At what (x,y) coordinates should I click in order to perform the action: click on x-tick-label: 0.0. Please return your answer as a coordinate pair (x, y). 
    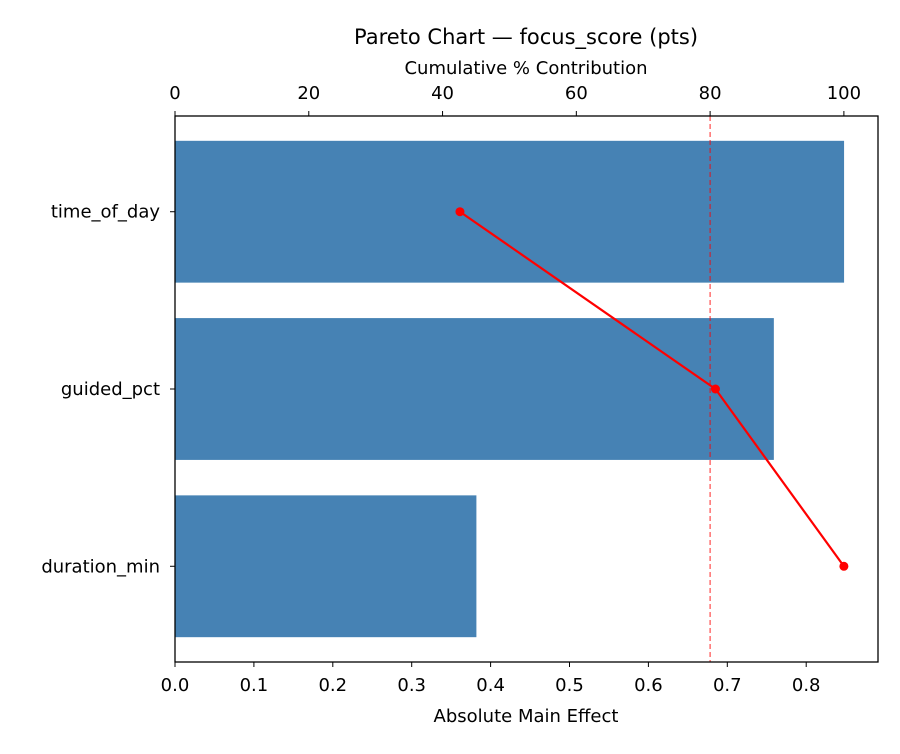
    Looking at the image, I should click on (175, 685).